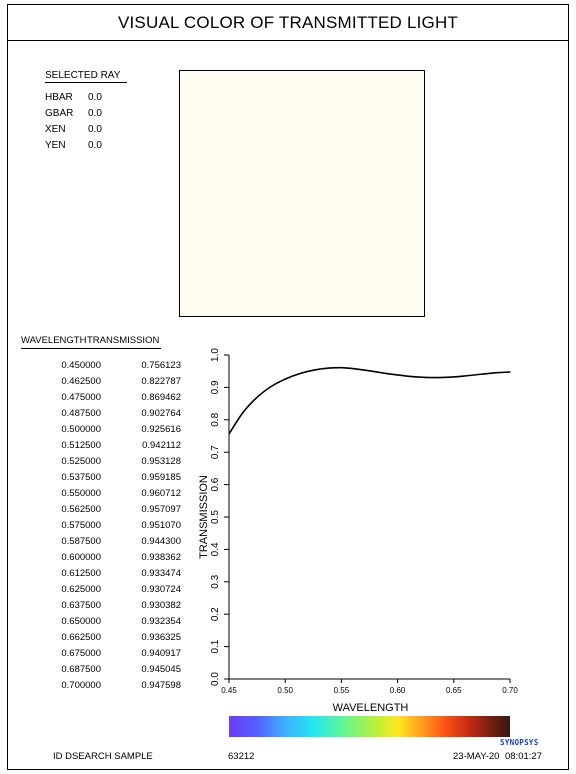 This screenshot has width=576, height=774. I want to click on table-row: 0.500000 0.925616, so click(101, 429).